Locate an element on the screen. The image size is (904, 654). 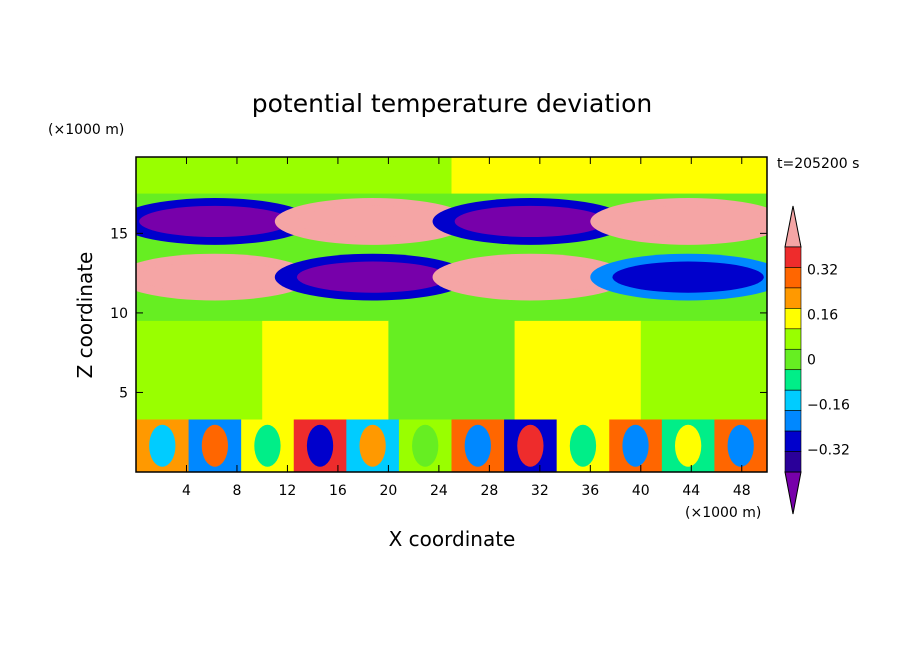
x-tick-label: 20 is located at coordinates (388, 491).